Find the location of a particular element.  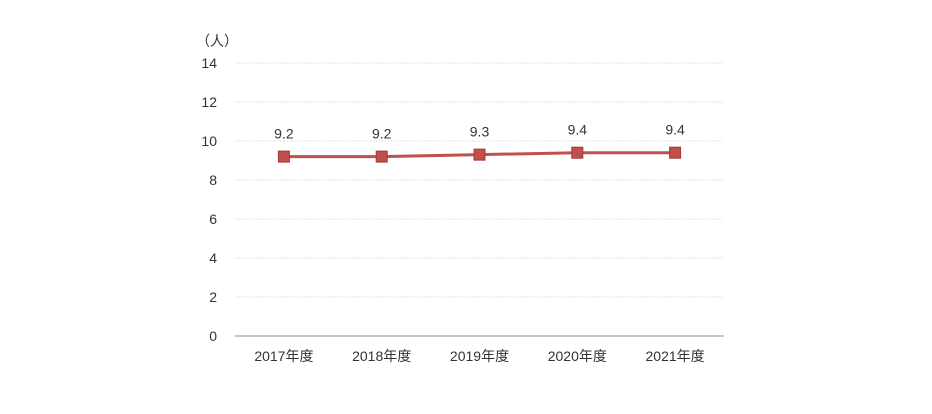

y-tick-label-8: 8 is located at coordinates (213, 180).